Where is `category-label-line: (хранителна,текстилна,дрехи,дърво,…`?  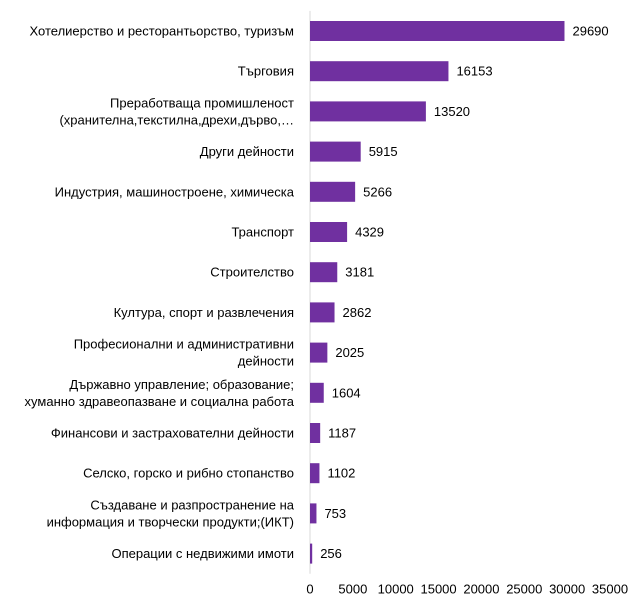 category-label-line: (хранителна,текстилна,дрехи,дърво,… is located at coordinates (176, 119).